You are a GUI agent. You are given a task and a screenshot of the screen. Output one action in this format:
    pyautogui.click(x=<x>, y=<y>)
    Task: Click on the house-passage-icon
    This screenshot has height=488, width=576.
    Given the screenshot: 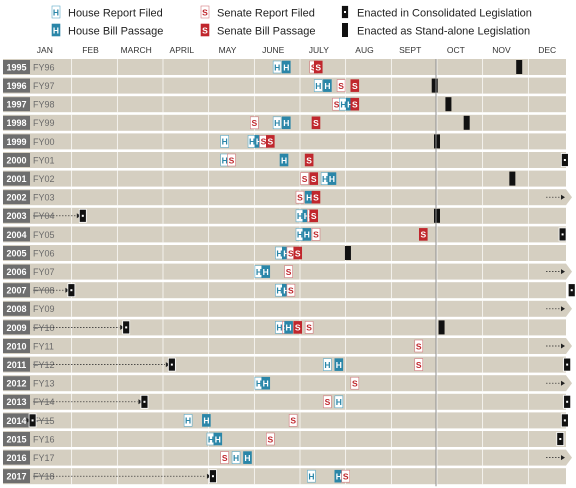 What is the action you would take?
    pyautogui.click(x=56, y=30)
    